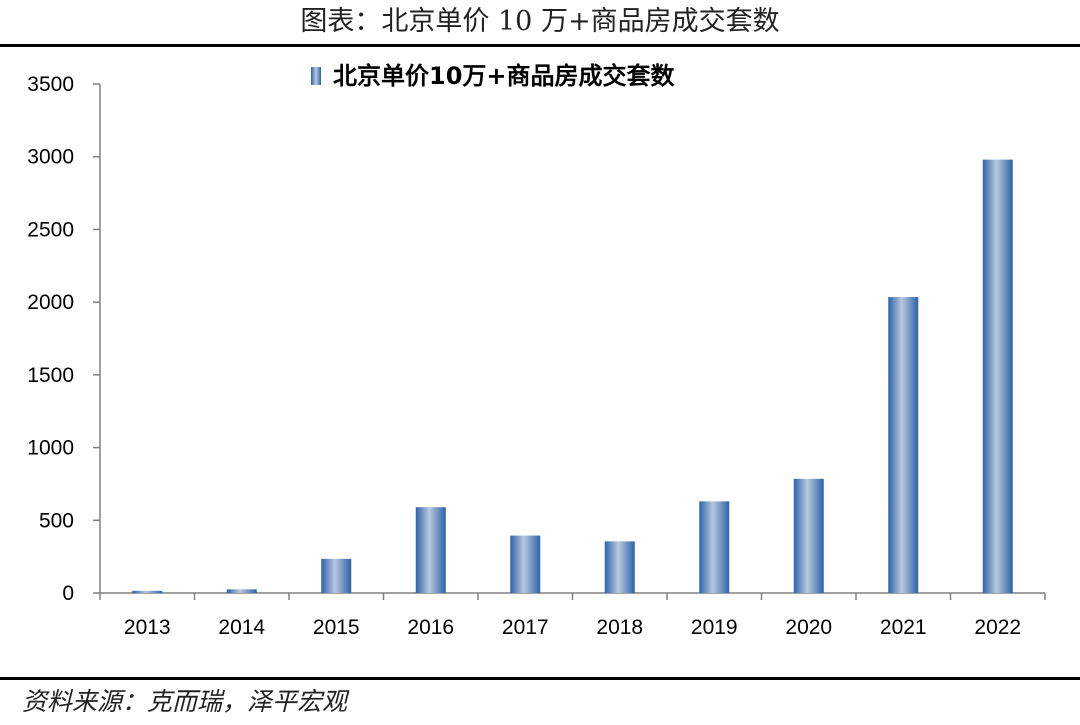 This screenshot has height=725, width=1080. Describe the element at coordinates (56, 520) in the screenshot. I see `y-tick-label: 500` at that location.